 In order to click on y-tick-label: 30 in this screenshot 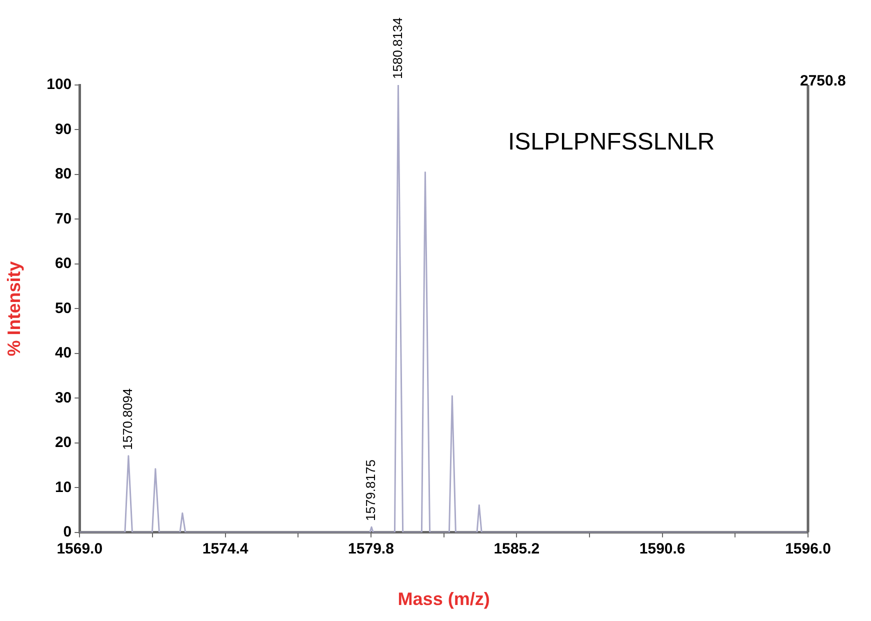, I will do `click(63, 397)`.